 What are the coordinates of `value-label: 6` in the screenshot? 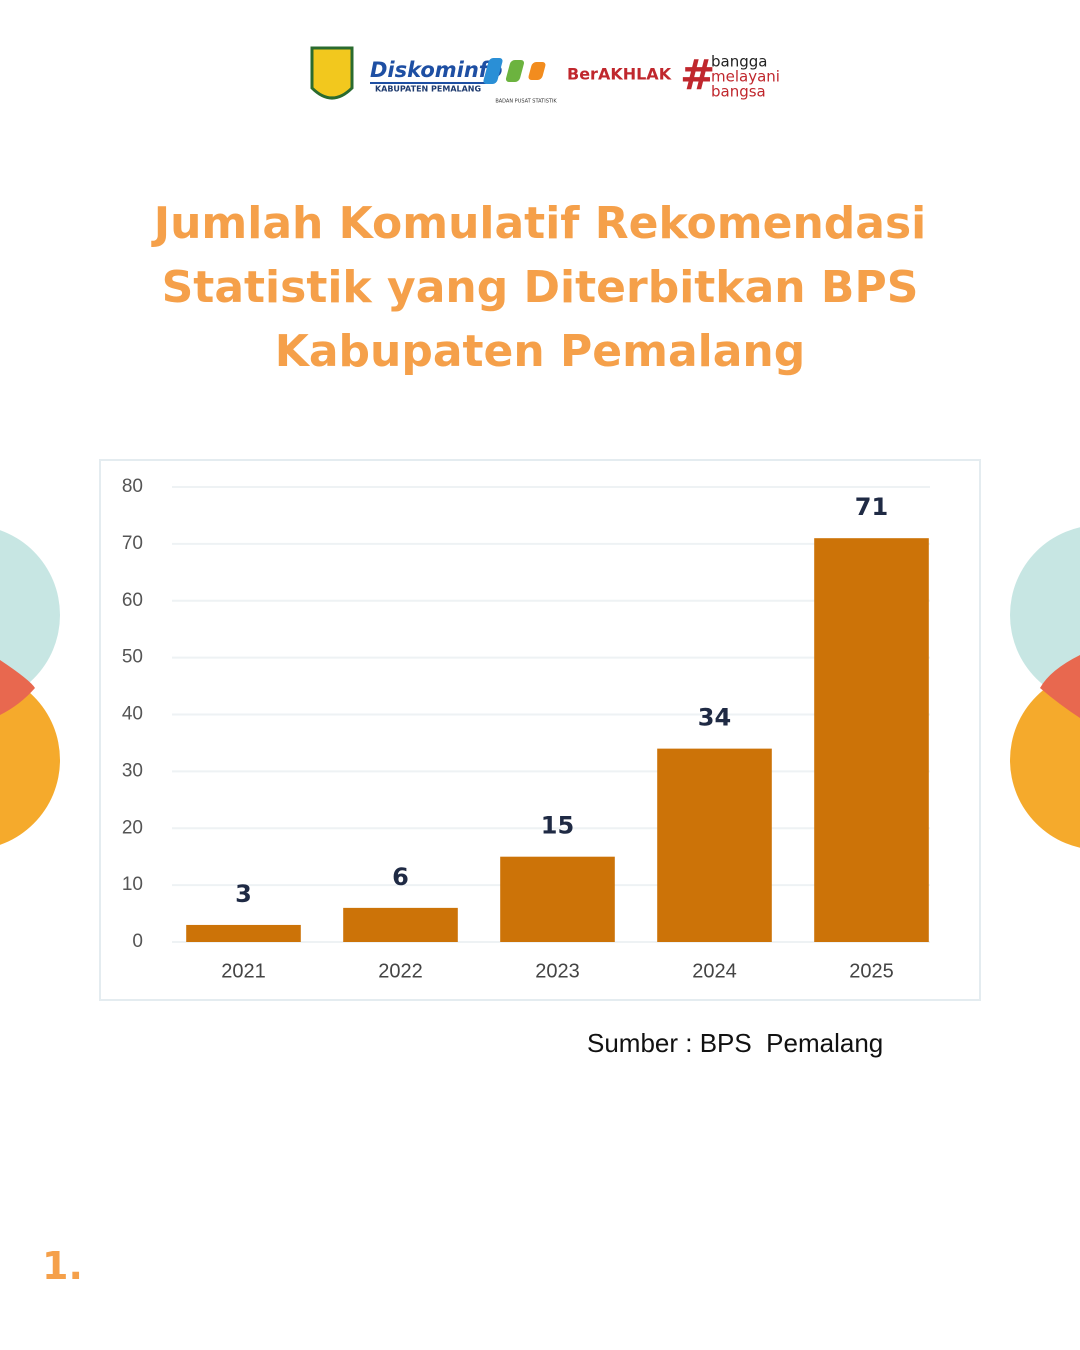 It's located at (400, 877).